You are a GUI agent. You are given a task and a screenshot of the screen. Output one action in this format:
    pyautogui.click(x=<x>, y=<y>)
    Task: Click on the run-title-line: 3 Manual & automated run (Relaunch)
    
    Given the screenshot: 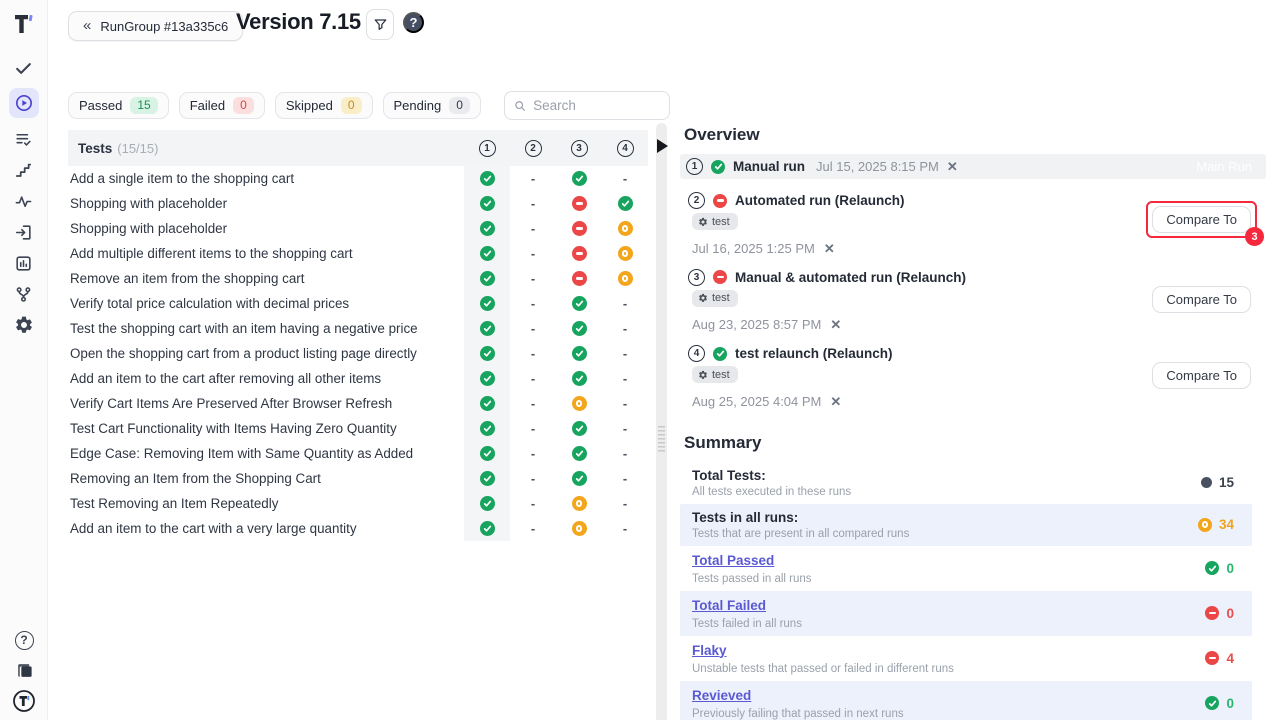 What is the action you would take?
    pyautogui.click(x=978, y=277)
    